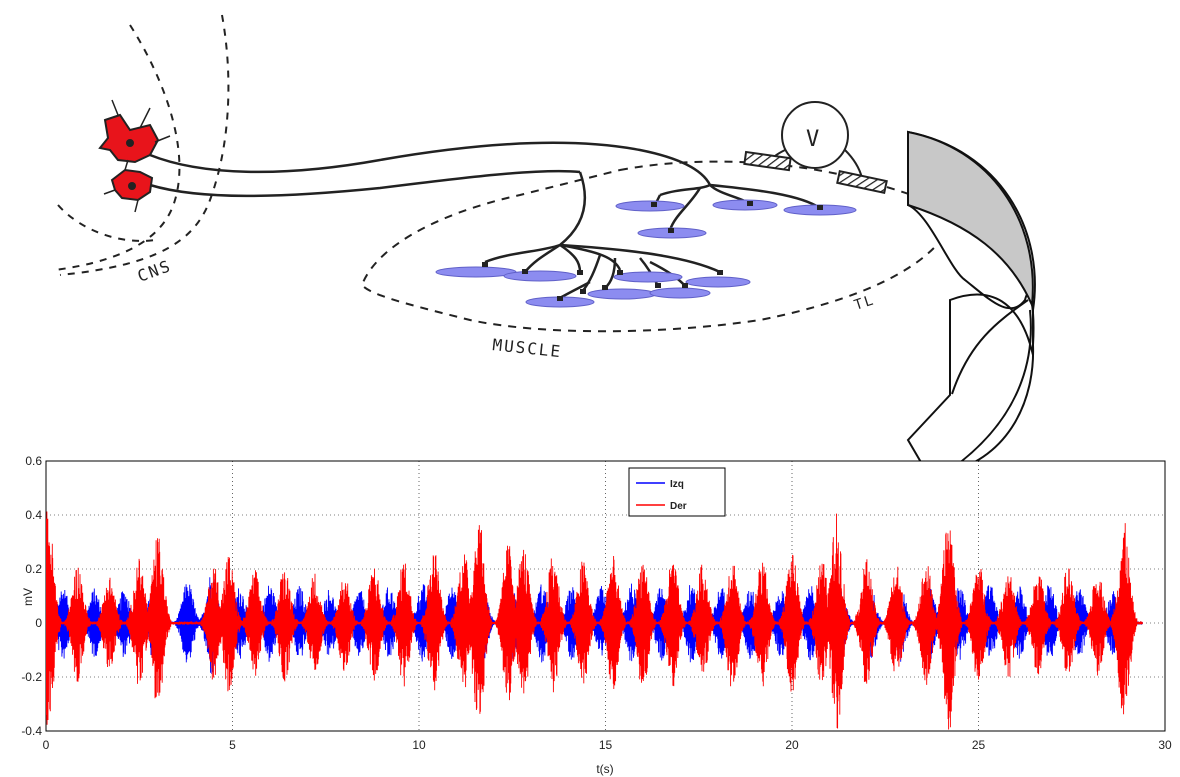 The height and width of the screenshot is (777, 1180). Describe the element at coordinates (33, 461) in the screenshot. I see `y-tick-label: 0.6` at that location.